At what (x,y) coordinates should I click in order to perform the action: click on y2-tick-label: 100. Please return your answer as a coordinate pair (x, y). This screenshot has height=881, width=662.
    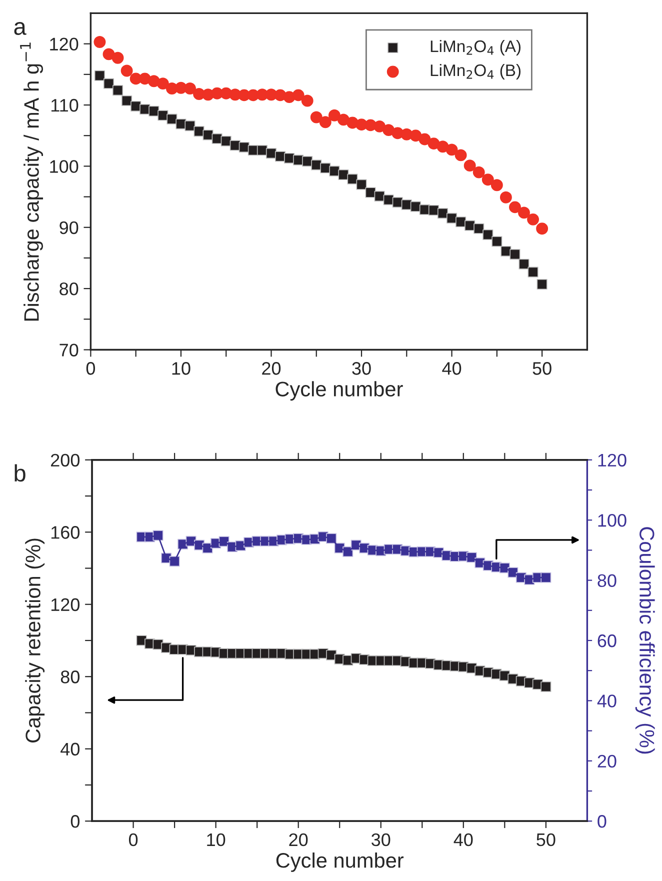
    Looking at the image, I should click on (612, 520).